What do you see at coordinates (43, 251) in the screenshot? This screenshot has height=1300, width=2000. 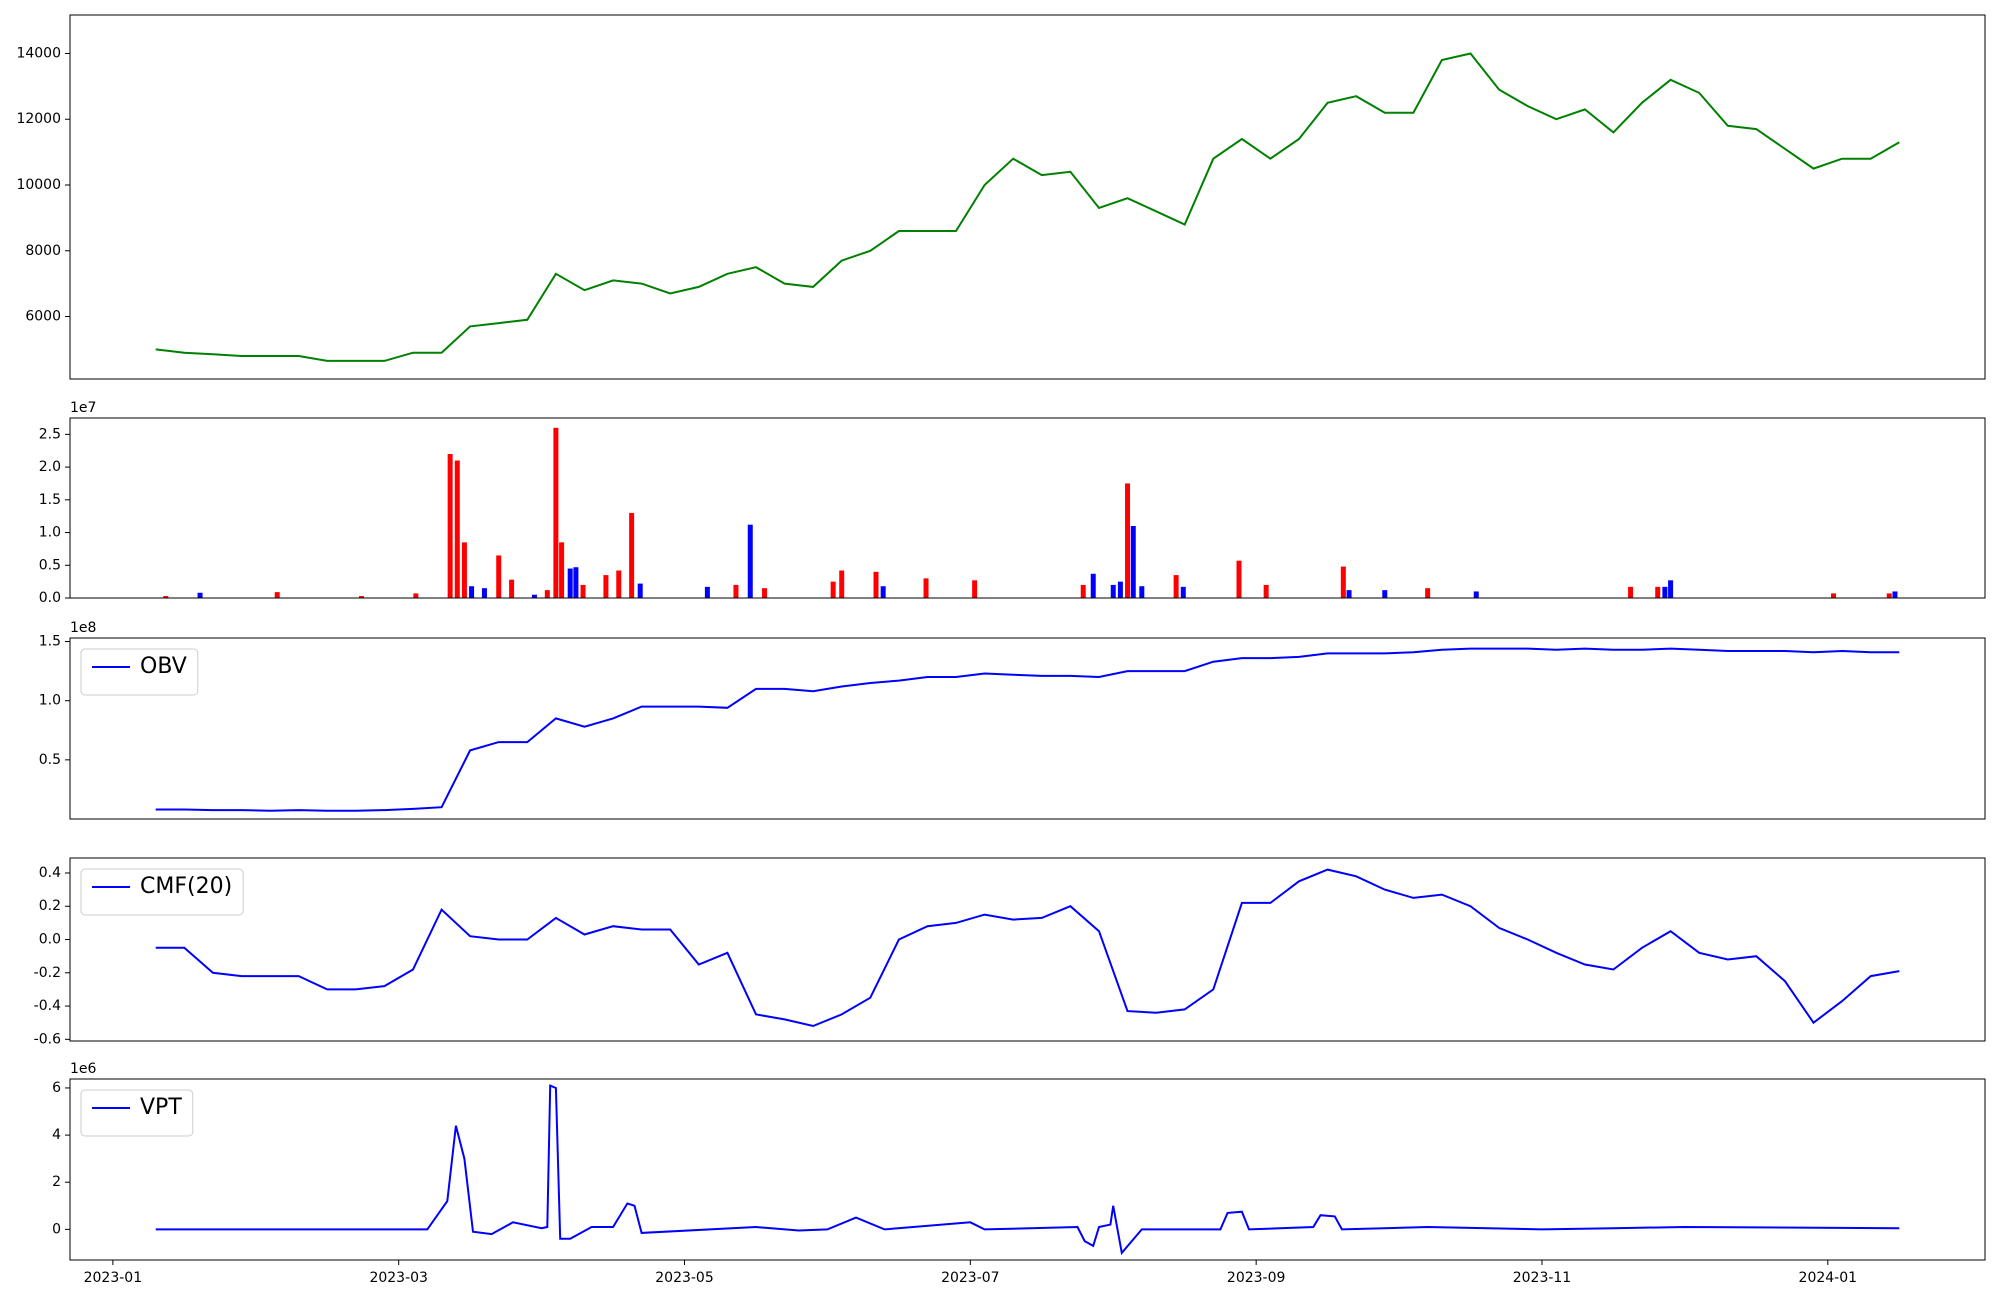 I see `y-tick-label: 8000` at bounding box center [43, 251].